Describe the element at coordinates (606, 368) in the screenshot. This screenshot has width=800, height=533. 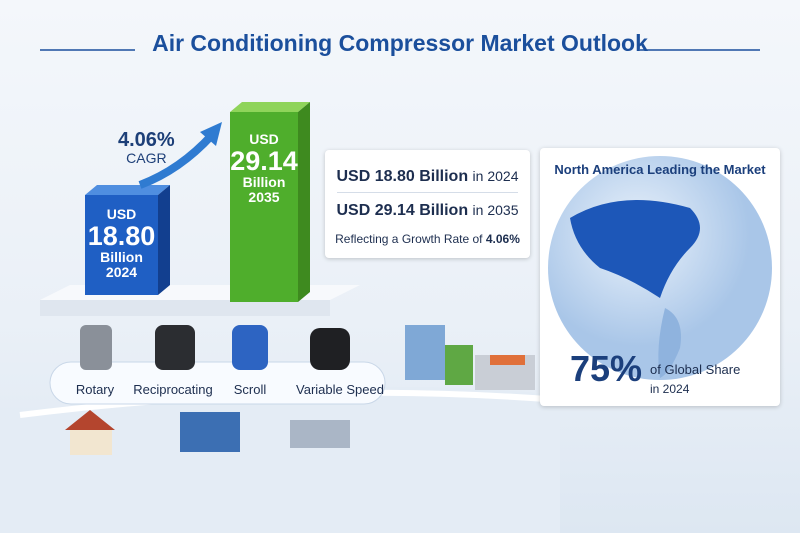
I see `share-value: 75%` at that location.